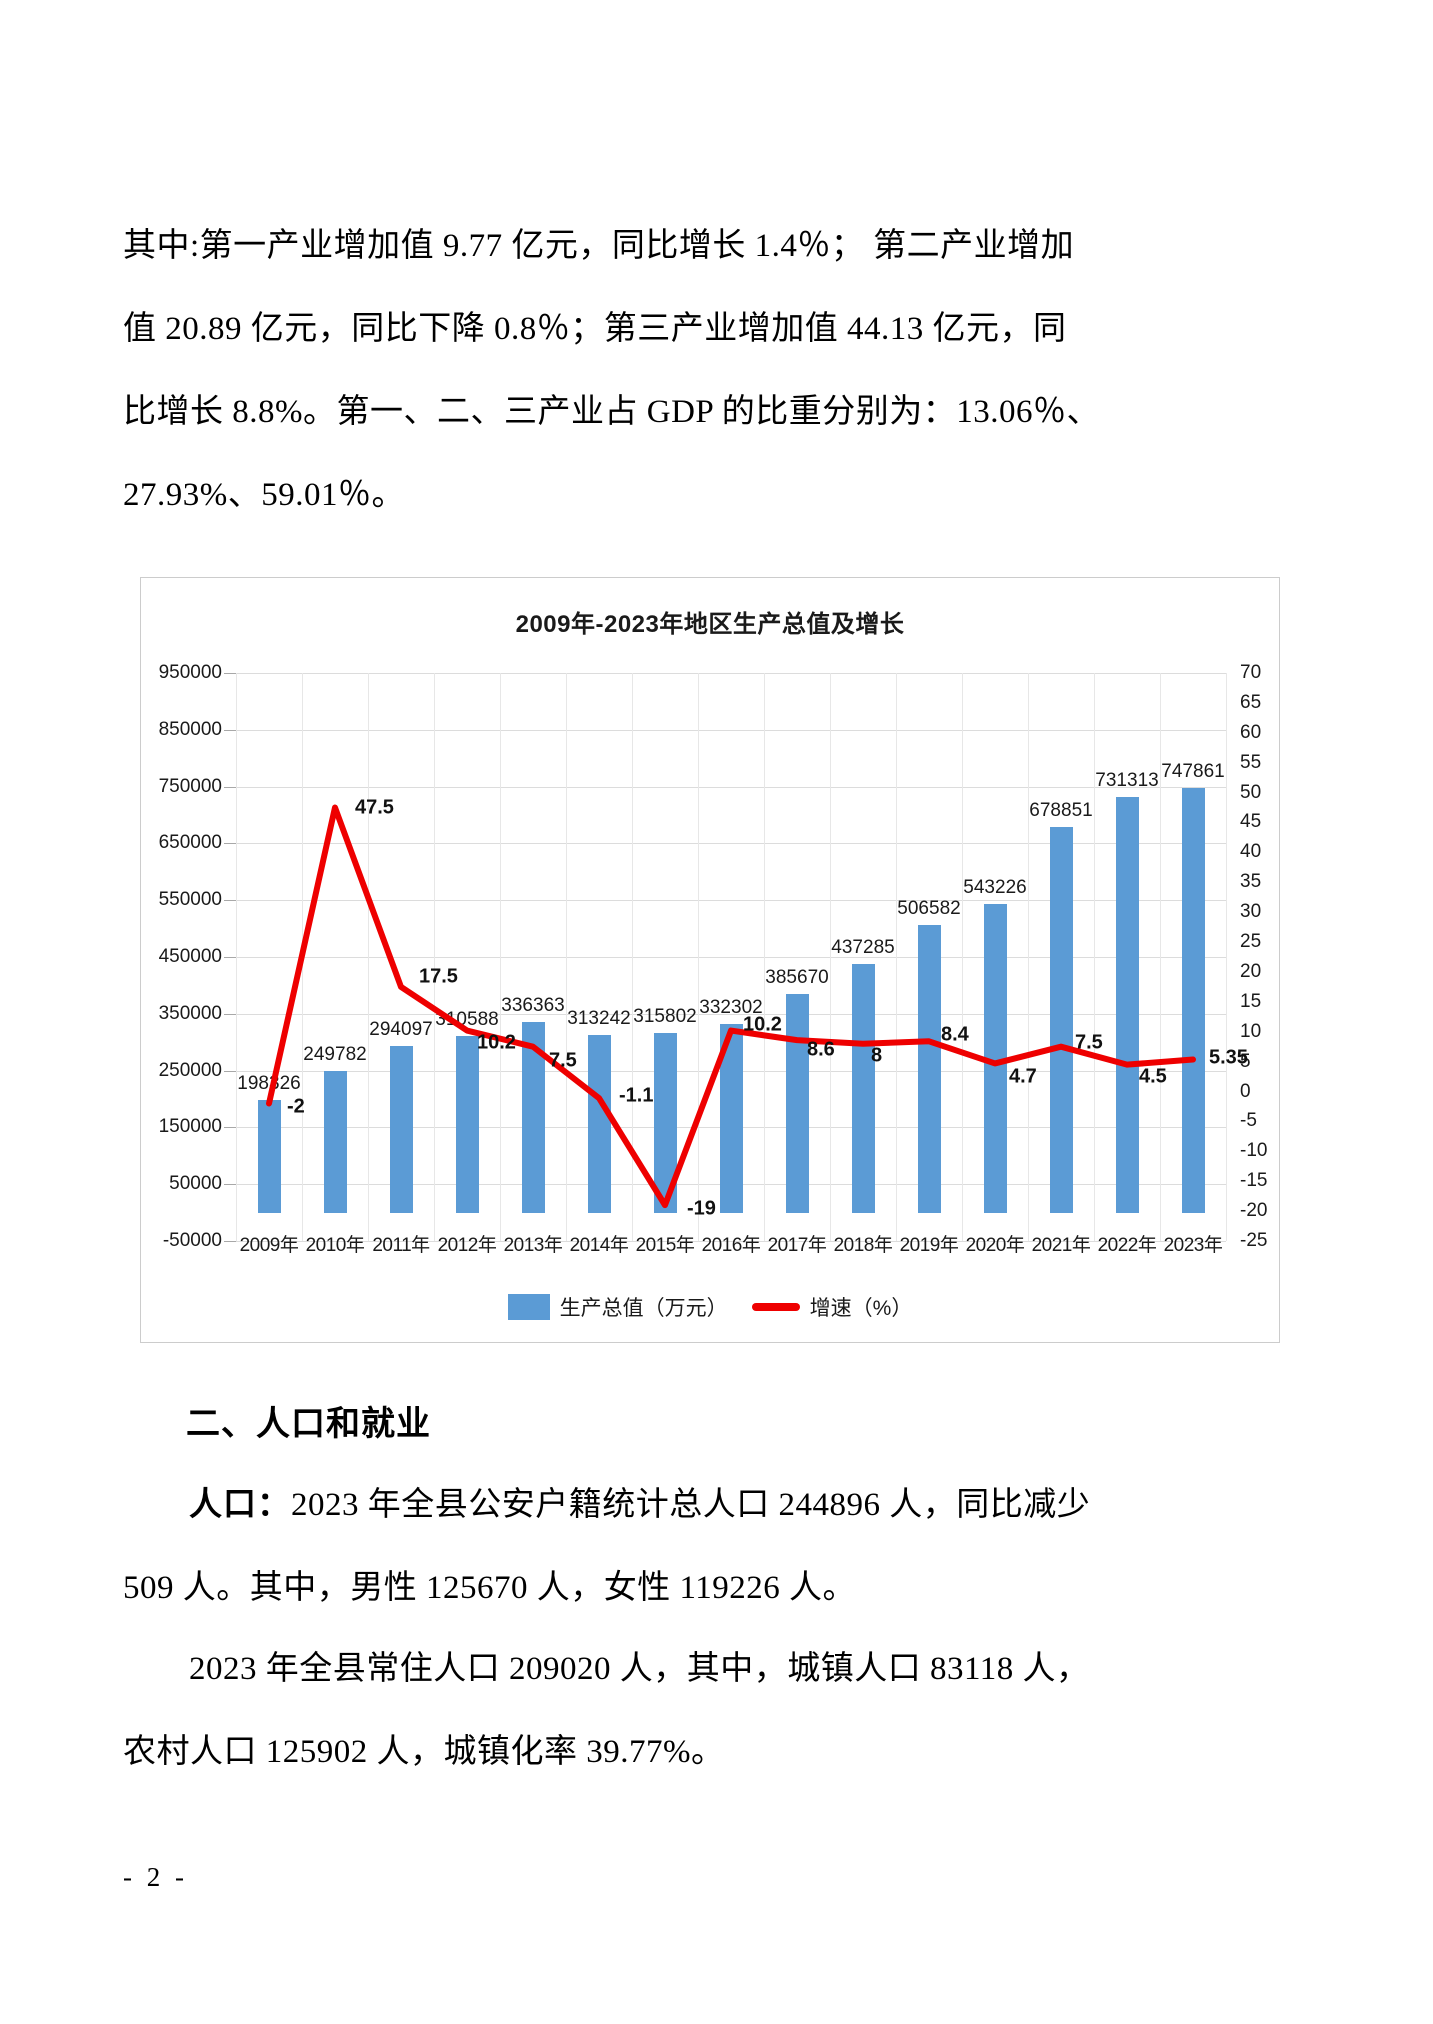 This screenshot has height=2024, width=1433. I want to click on line-value-label: 4.5, so click(1153, 1076).